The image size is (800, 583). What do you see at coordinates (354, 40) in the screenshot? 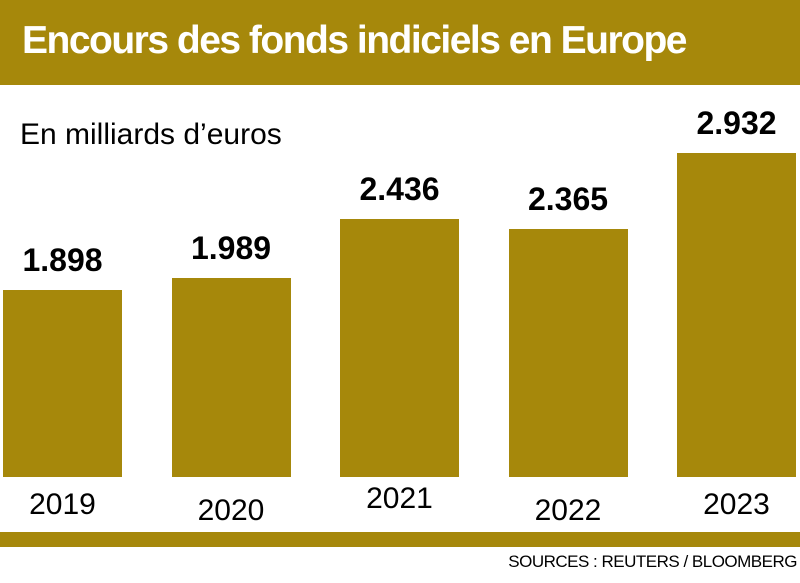
I see `chart-title: Encours des fonds indiciels en Europe` at bounding box center [354, 40].